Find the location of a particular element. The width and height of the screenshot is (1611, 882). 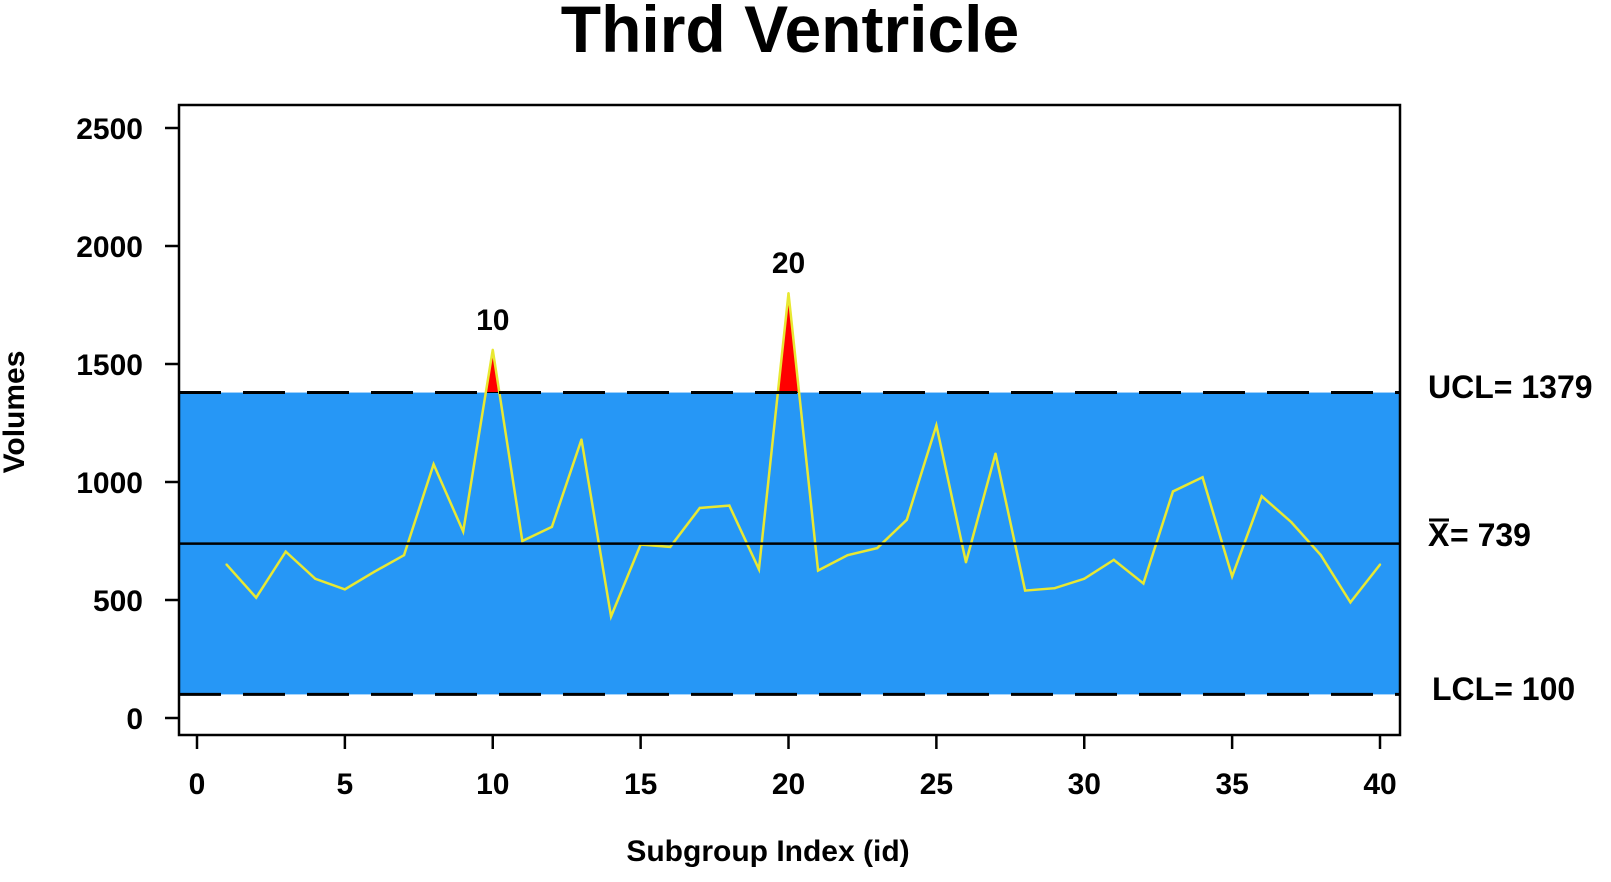

x-tick-label: 0 is located at coordinates (197, 784).